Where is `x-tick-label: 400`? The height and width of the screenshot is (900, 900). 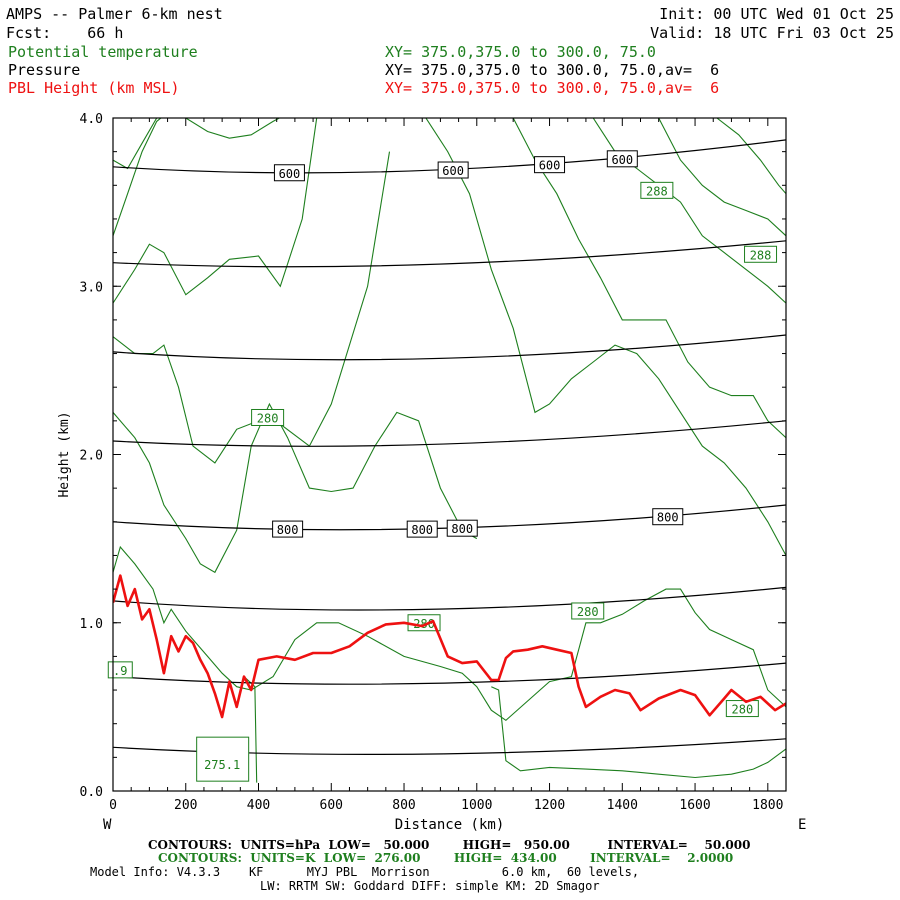
x-tick-label: 400 is located at coordinates (258, 805).